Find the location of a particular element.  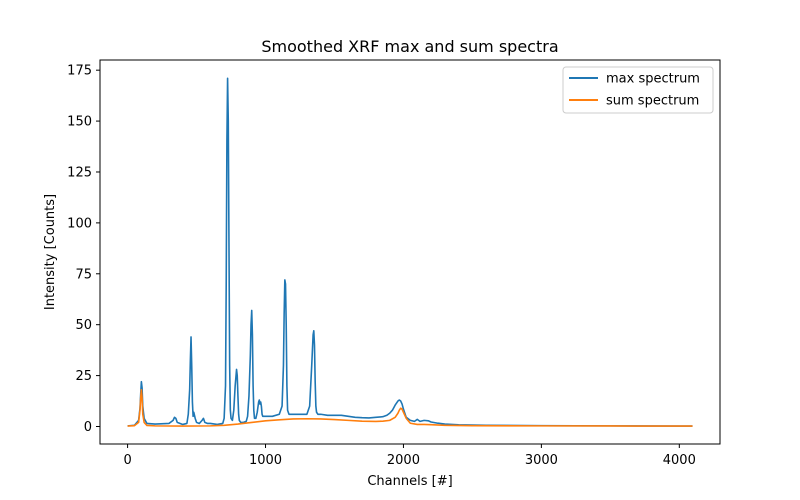

y-tick-label: 100 is located at coordinates (79, 223).